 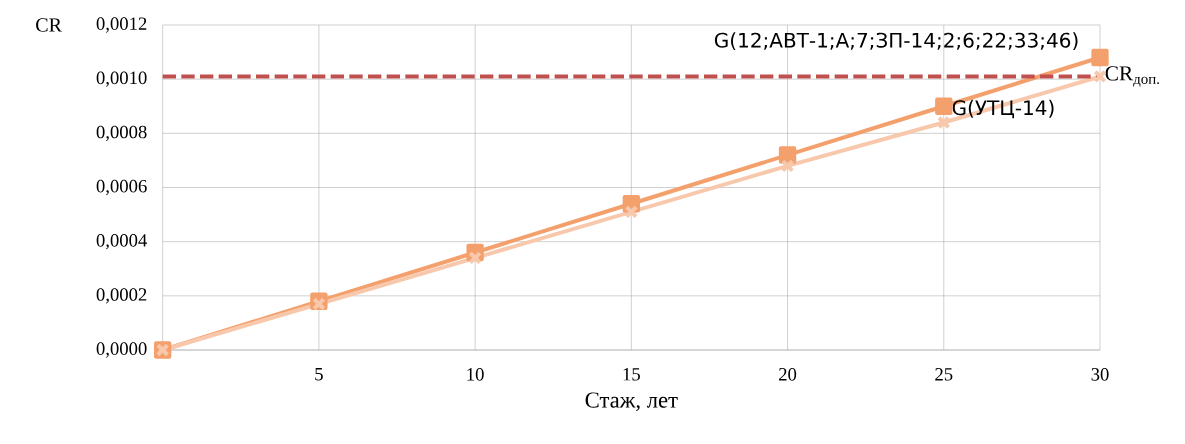 What do you see at coordinates (122, 242) in the screenshot?
I see `y-tick-label: 0,0004` at bounding box center [122, 242].